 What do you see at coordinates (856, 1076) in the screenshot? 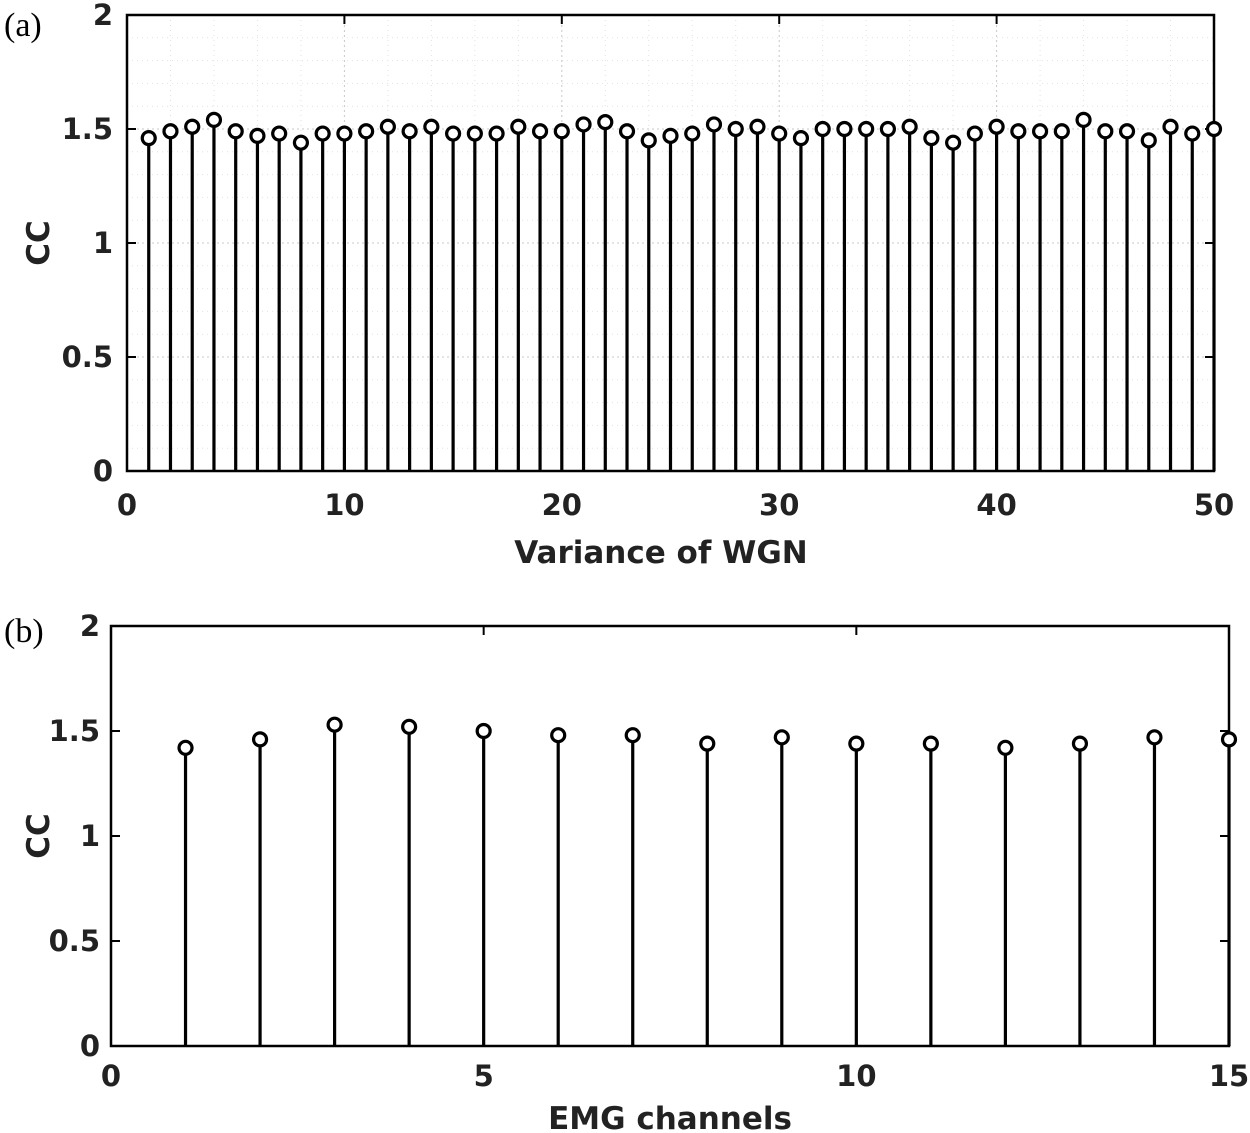
I see `panel-b-x-tick-label: 10` at bounding box center [856, 1076].